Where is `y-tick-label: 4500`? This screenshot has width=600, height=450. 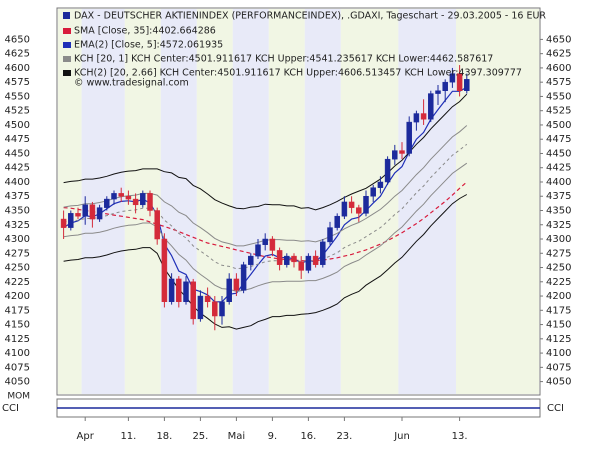 y-tick-label: 4500 is located at coordinates (17, 125).